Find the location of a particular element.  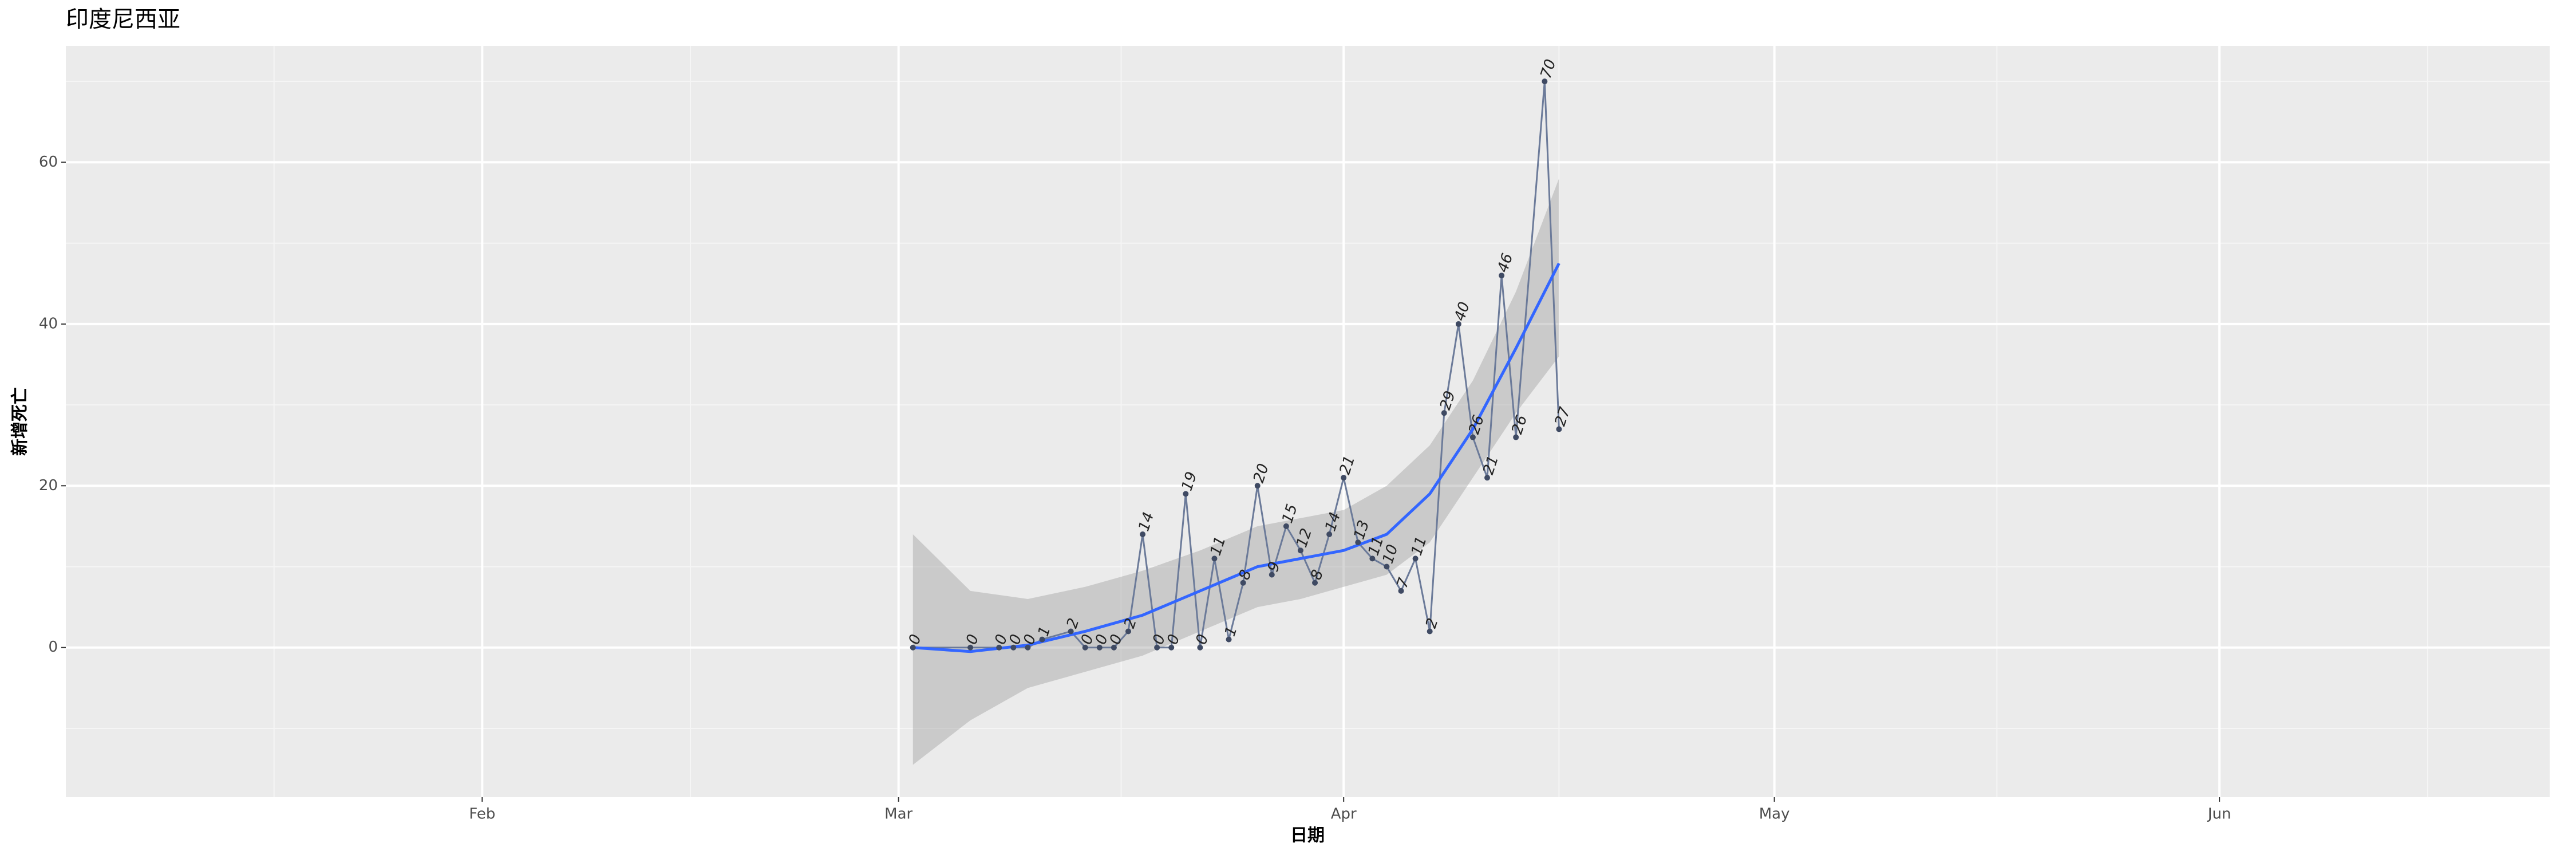

y-tick-label: 60 is located at coordinates (48, 162).